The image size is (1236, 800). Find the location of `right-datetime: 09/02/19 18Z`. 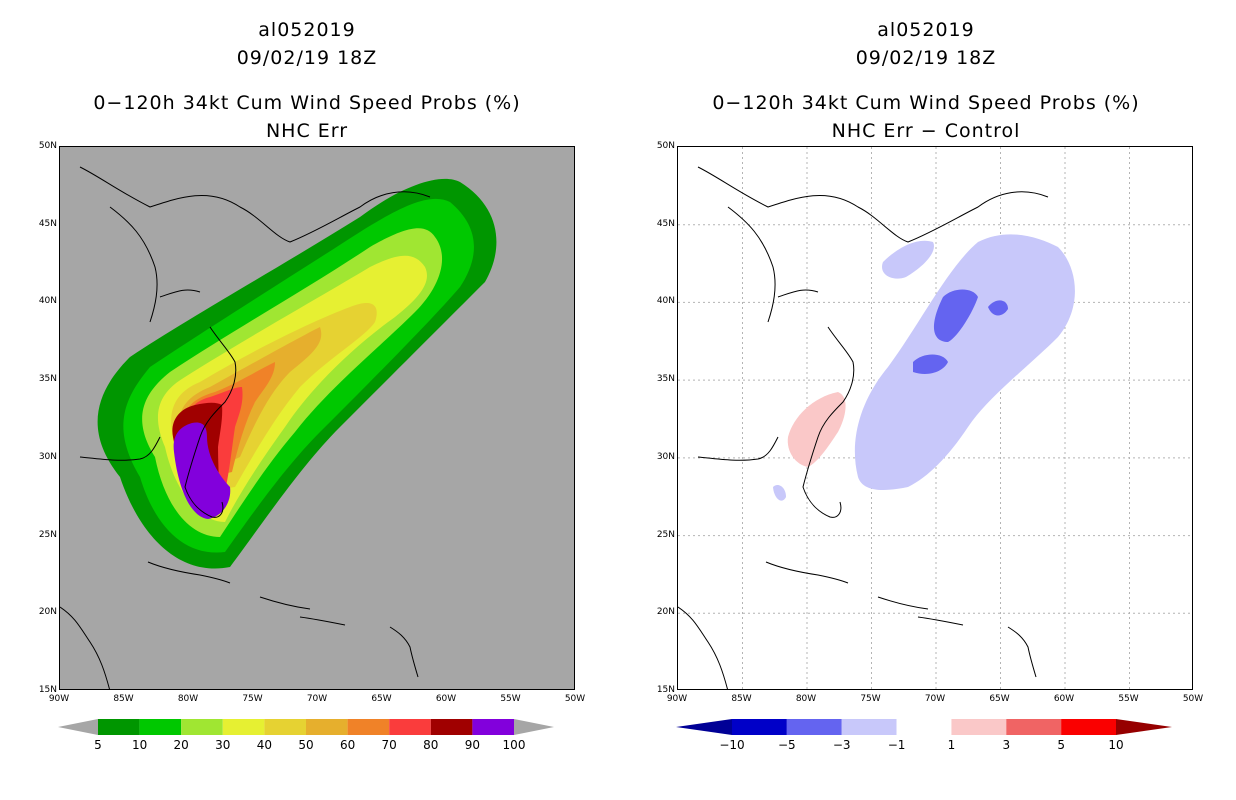

right-datetime: 09/02/19 18Z is located at coordinates (926, 58).